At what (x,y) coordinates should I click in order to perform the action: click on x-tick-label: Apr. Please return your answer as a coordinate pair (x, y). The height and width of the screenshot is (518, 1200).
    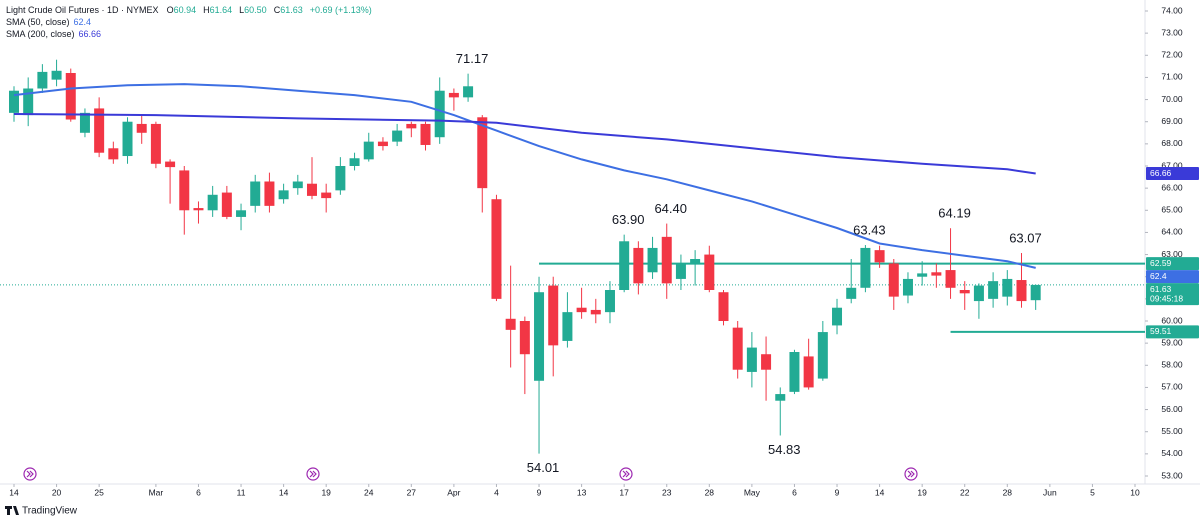
    Looking at the image, I should click on (453, 492).